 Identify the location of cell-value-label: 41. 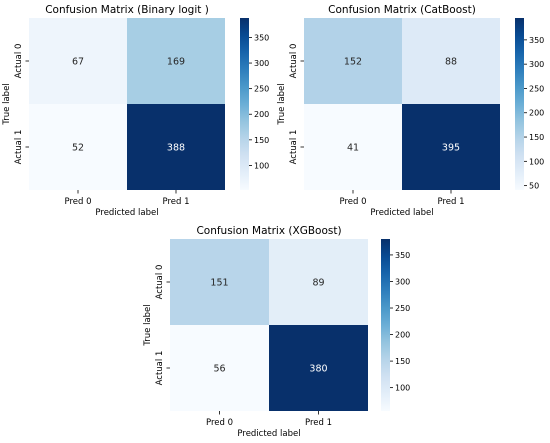
(353, 148).